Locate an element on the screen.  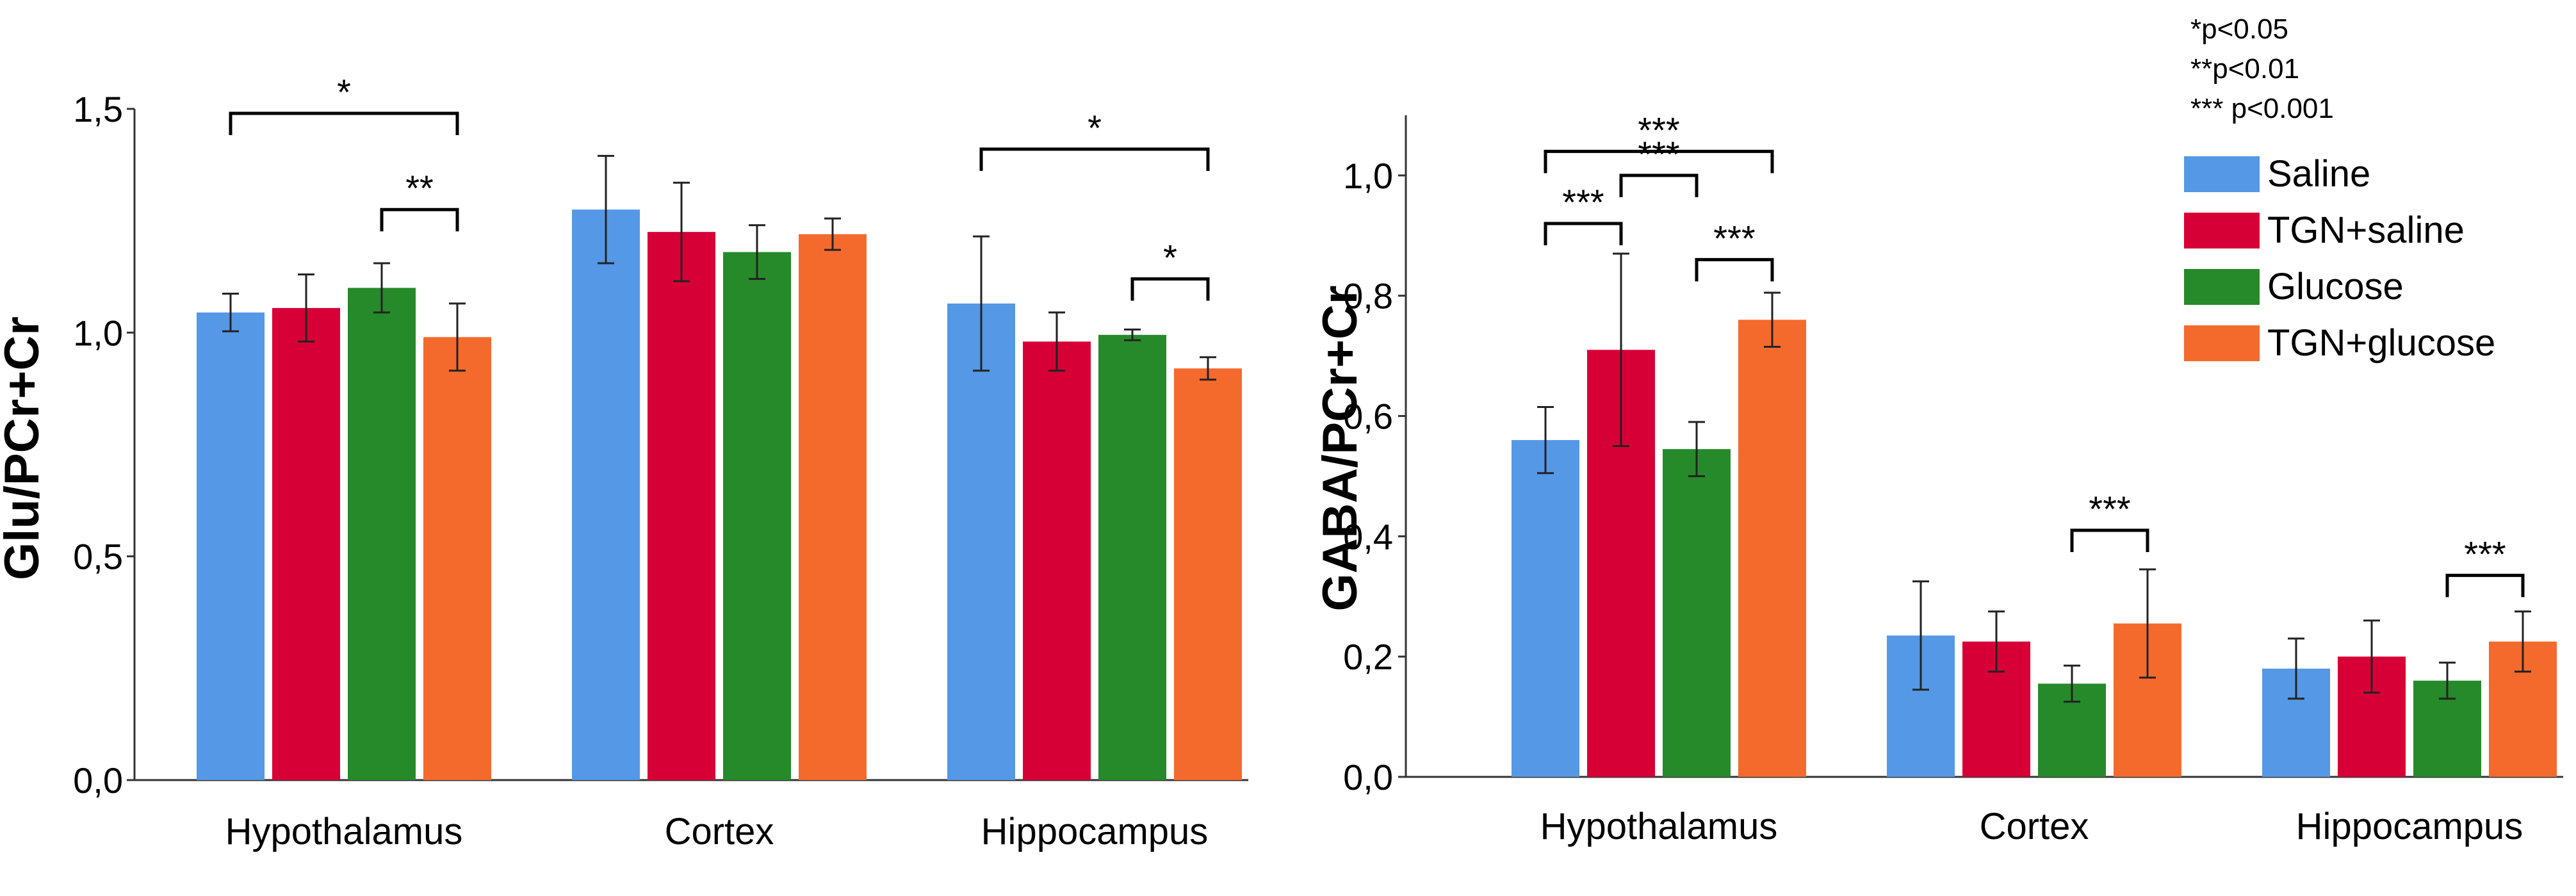
y-axis-label: Glu/PCr+Cr is located at coordinates (24, 448).